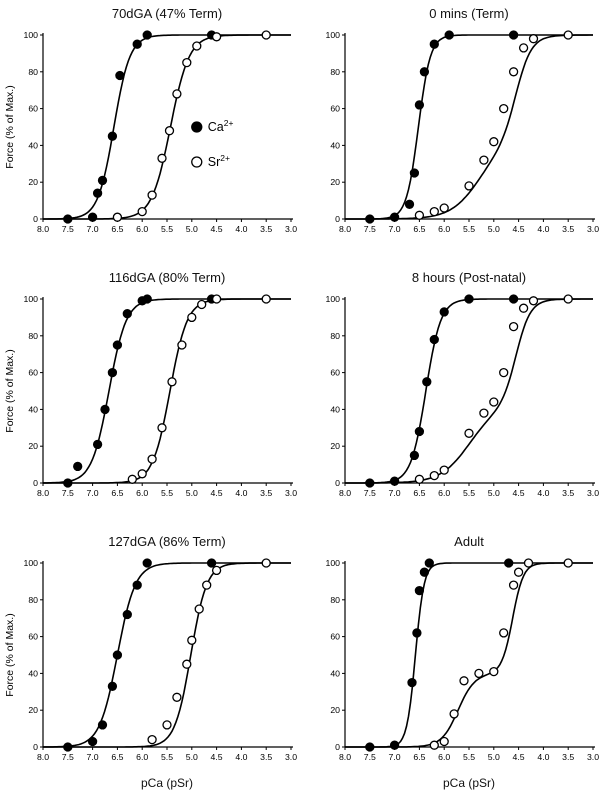 This screenshot has width=605, height=792. Describe the element at coordinates (10, 390) in the screenshot. I see `y-axis-label: Force (% of Max.)` at that location.